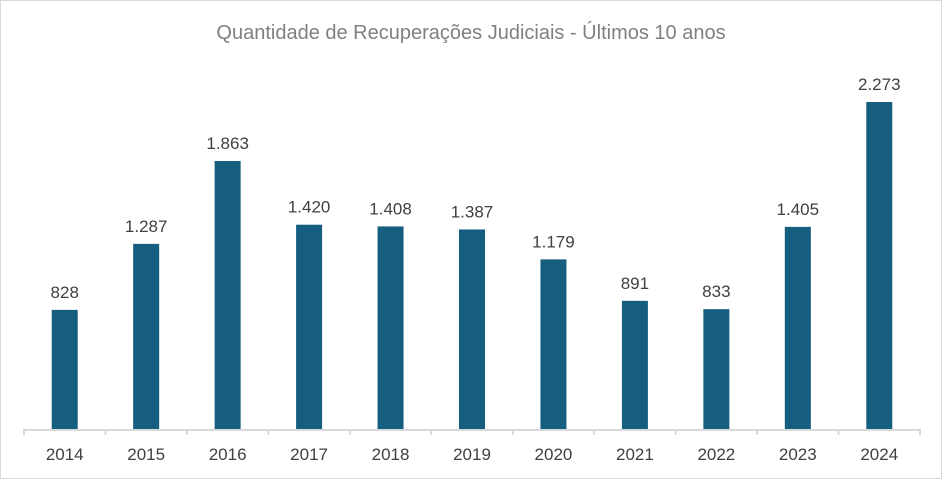 The height and width of the screenshot is (479, 942). I want to click on bar-2021, so click(634, 364).